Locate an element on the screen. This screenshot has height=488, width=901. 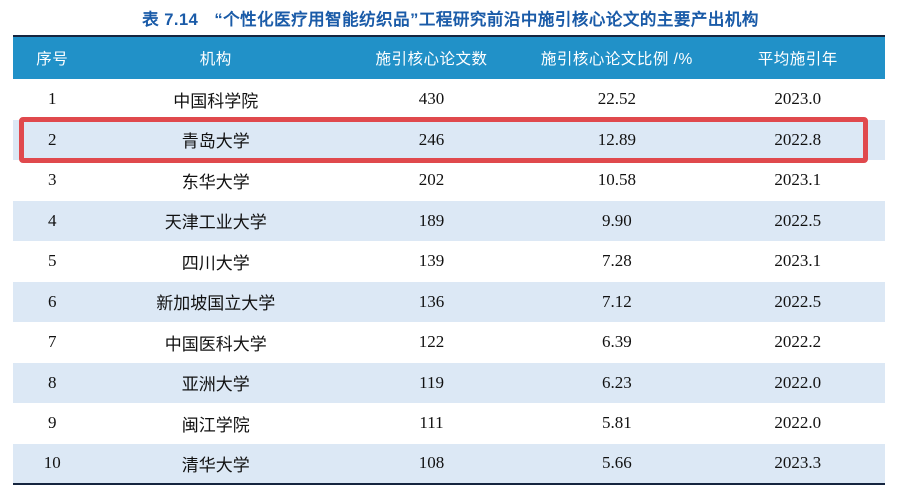
cell-rank: 2 is located at coordinates (52, 139).